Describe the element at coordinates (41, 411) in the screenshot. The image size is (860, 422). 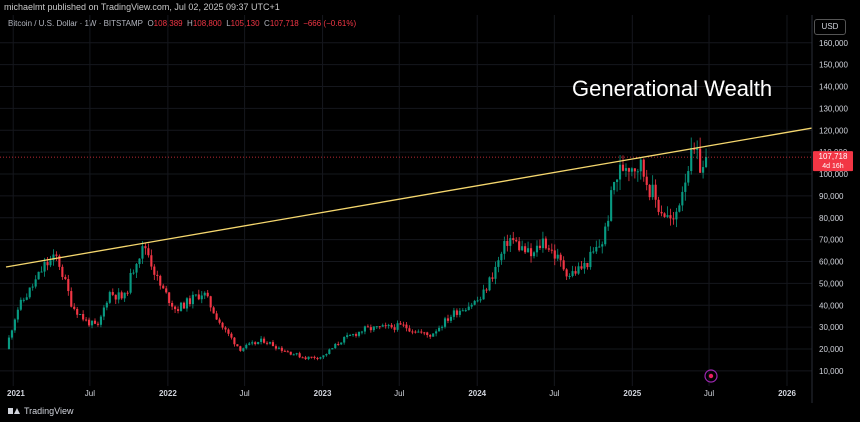
I see `tradingview-brand: TradingView` at that location.